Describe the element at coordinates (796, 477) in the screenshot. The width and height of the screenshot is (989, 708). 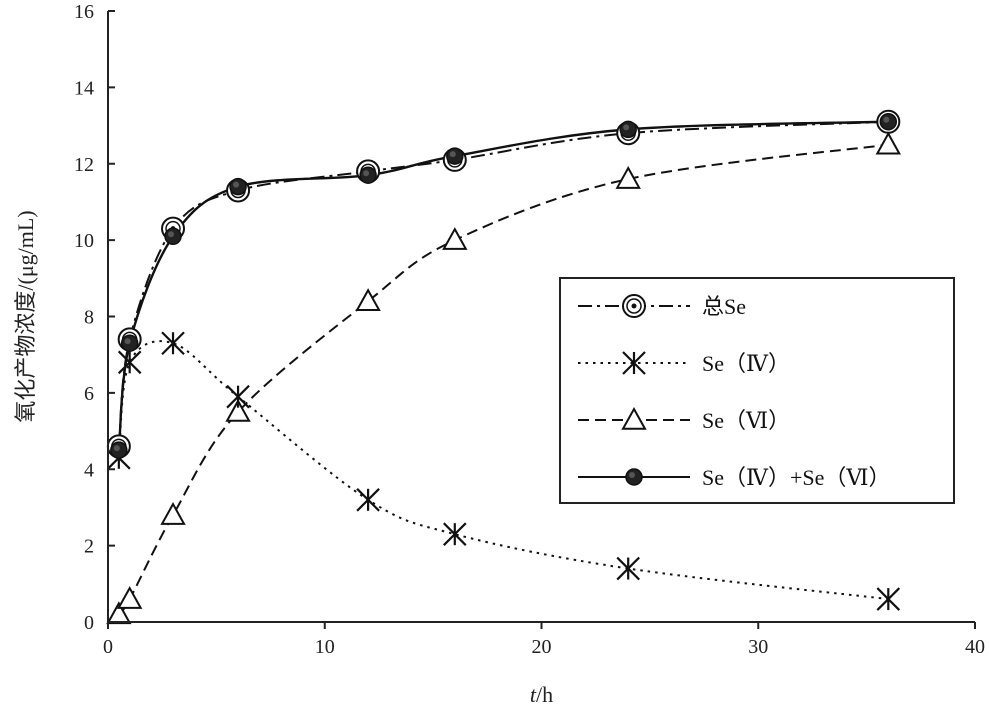
I see `legend-label-4: Se（Ⅳ）+Se（Ⅵ）` at that location.